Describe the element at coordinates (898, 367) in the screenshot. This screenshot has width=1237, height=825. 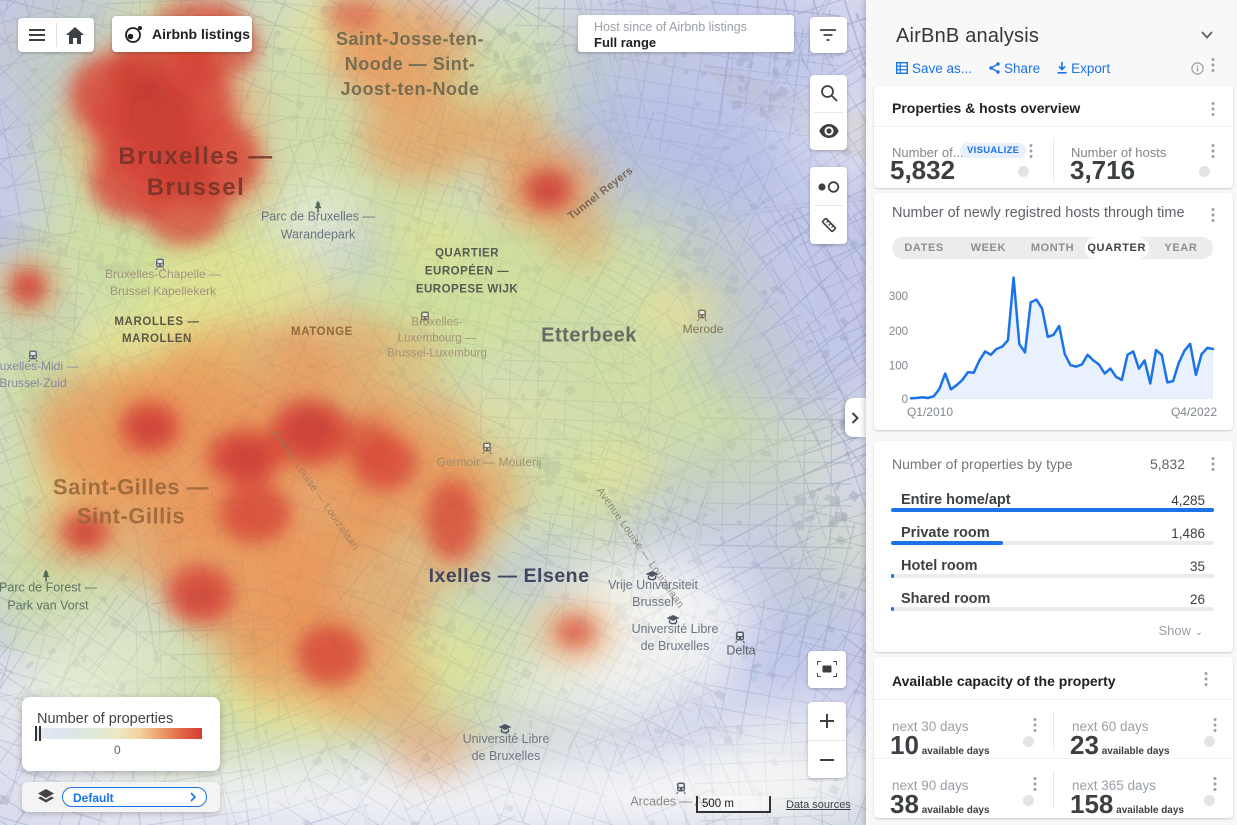
I see `svg-text: 100` at that location.